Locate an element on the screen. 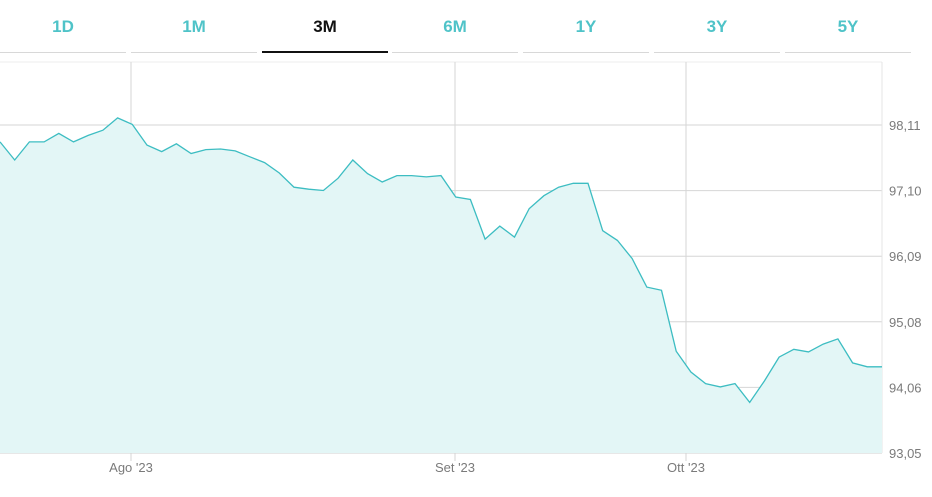 This screenshot has height=497, width=932. tab-label: 3M is located at coordinates (325, 26).